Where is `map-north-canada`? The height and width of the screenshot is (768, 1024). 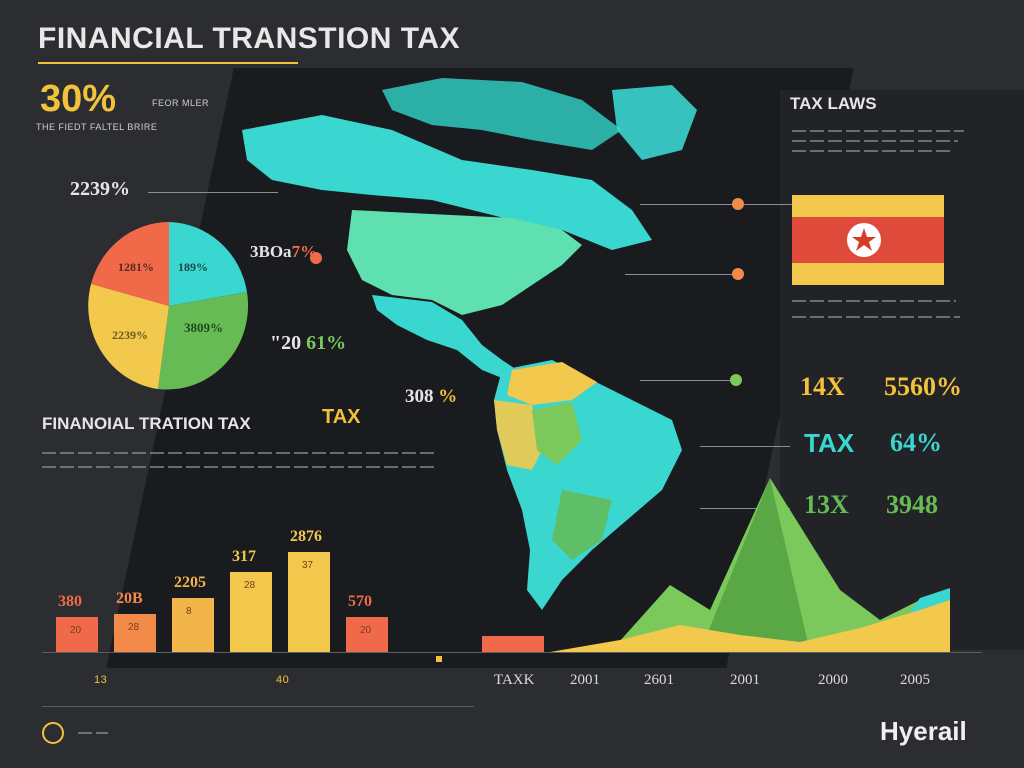 map-north-canada is located at coordinates (447, 182).